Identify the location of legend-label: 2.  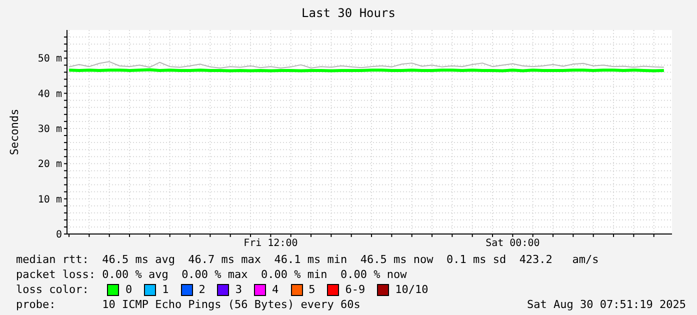
(202, 289).